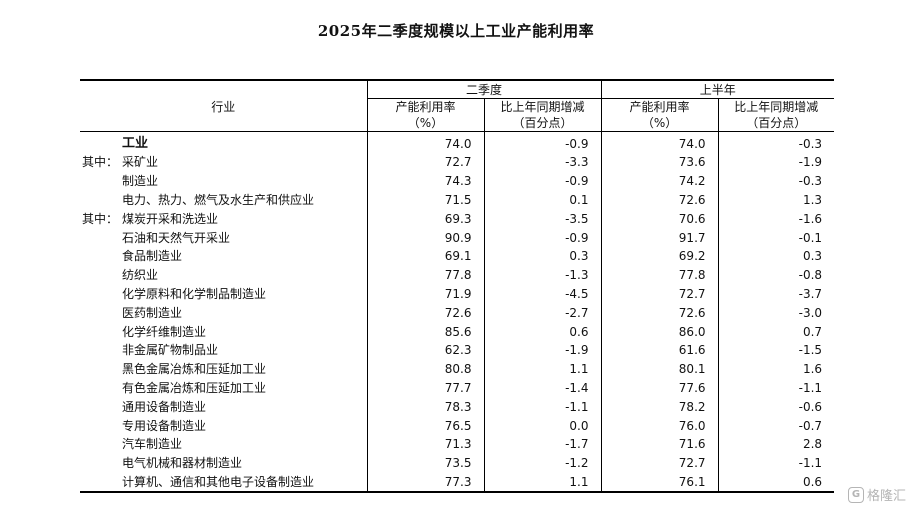 This screenshot has width=912, height=507. Describe the element at coordinates (223, 218) in the screenshot. I see `industry-cell: 其中： 煤炭开采和洗选业` at that location.